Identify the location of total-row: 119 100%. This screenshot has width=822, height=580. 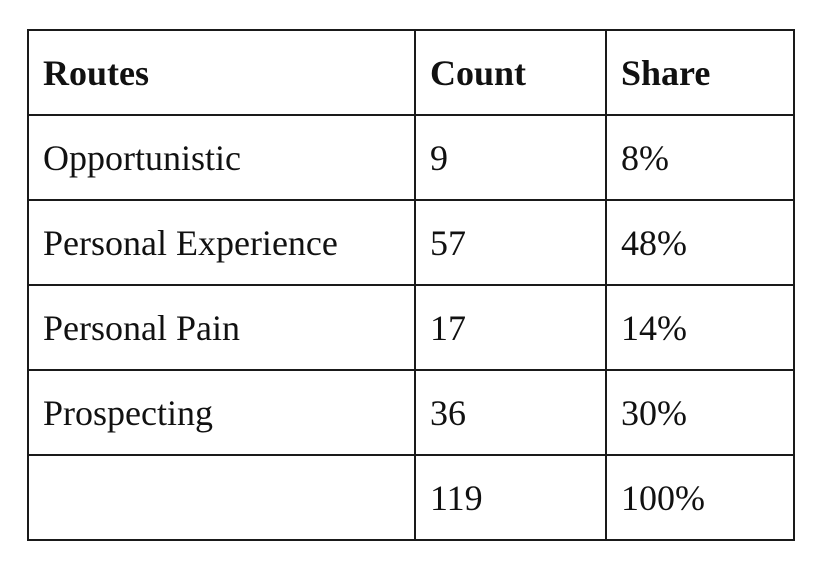
(411, 497).